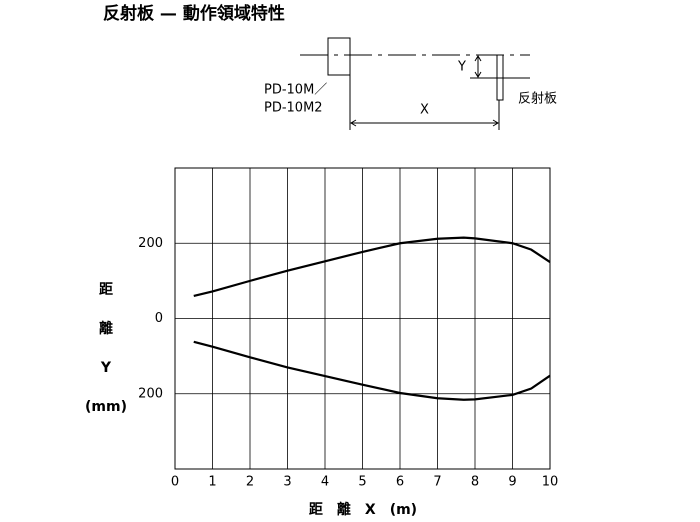  What do you see at coordinates (212, 482) in the screenshot?
I see `x-tick-label: 1` at bounding box center [212, 482].